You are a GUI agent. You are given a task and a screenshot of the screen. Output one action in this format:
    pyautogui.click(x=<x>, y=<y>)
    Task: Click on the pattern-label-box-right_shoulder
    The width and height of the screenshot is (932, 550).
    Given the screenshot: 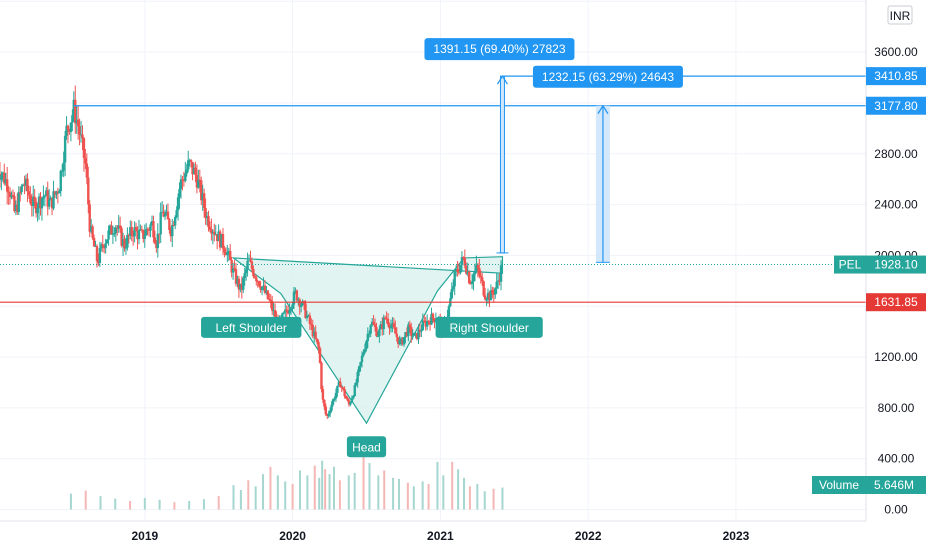 What is the action you would take?
    pyautogui.click(x=489, y=327)
    